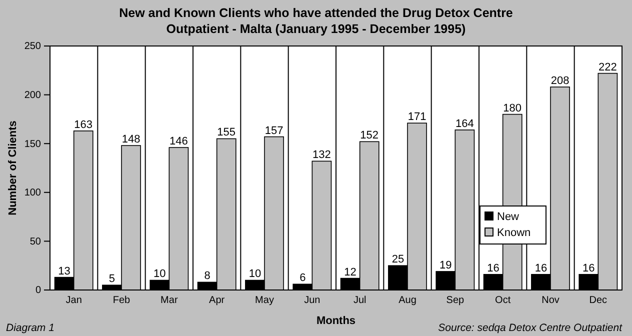  What do you see at coordinates (503, 300) in the screenshot?
I see `x-tick-label: Oct` at bounding box center [503, 300].